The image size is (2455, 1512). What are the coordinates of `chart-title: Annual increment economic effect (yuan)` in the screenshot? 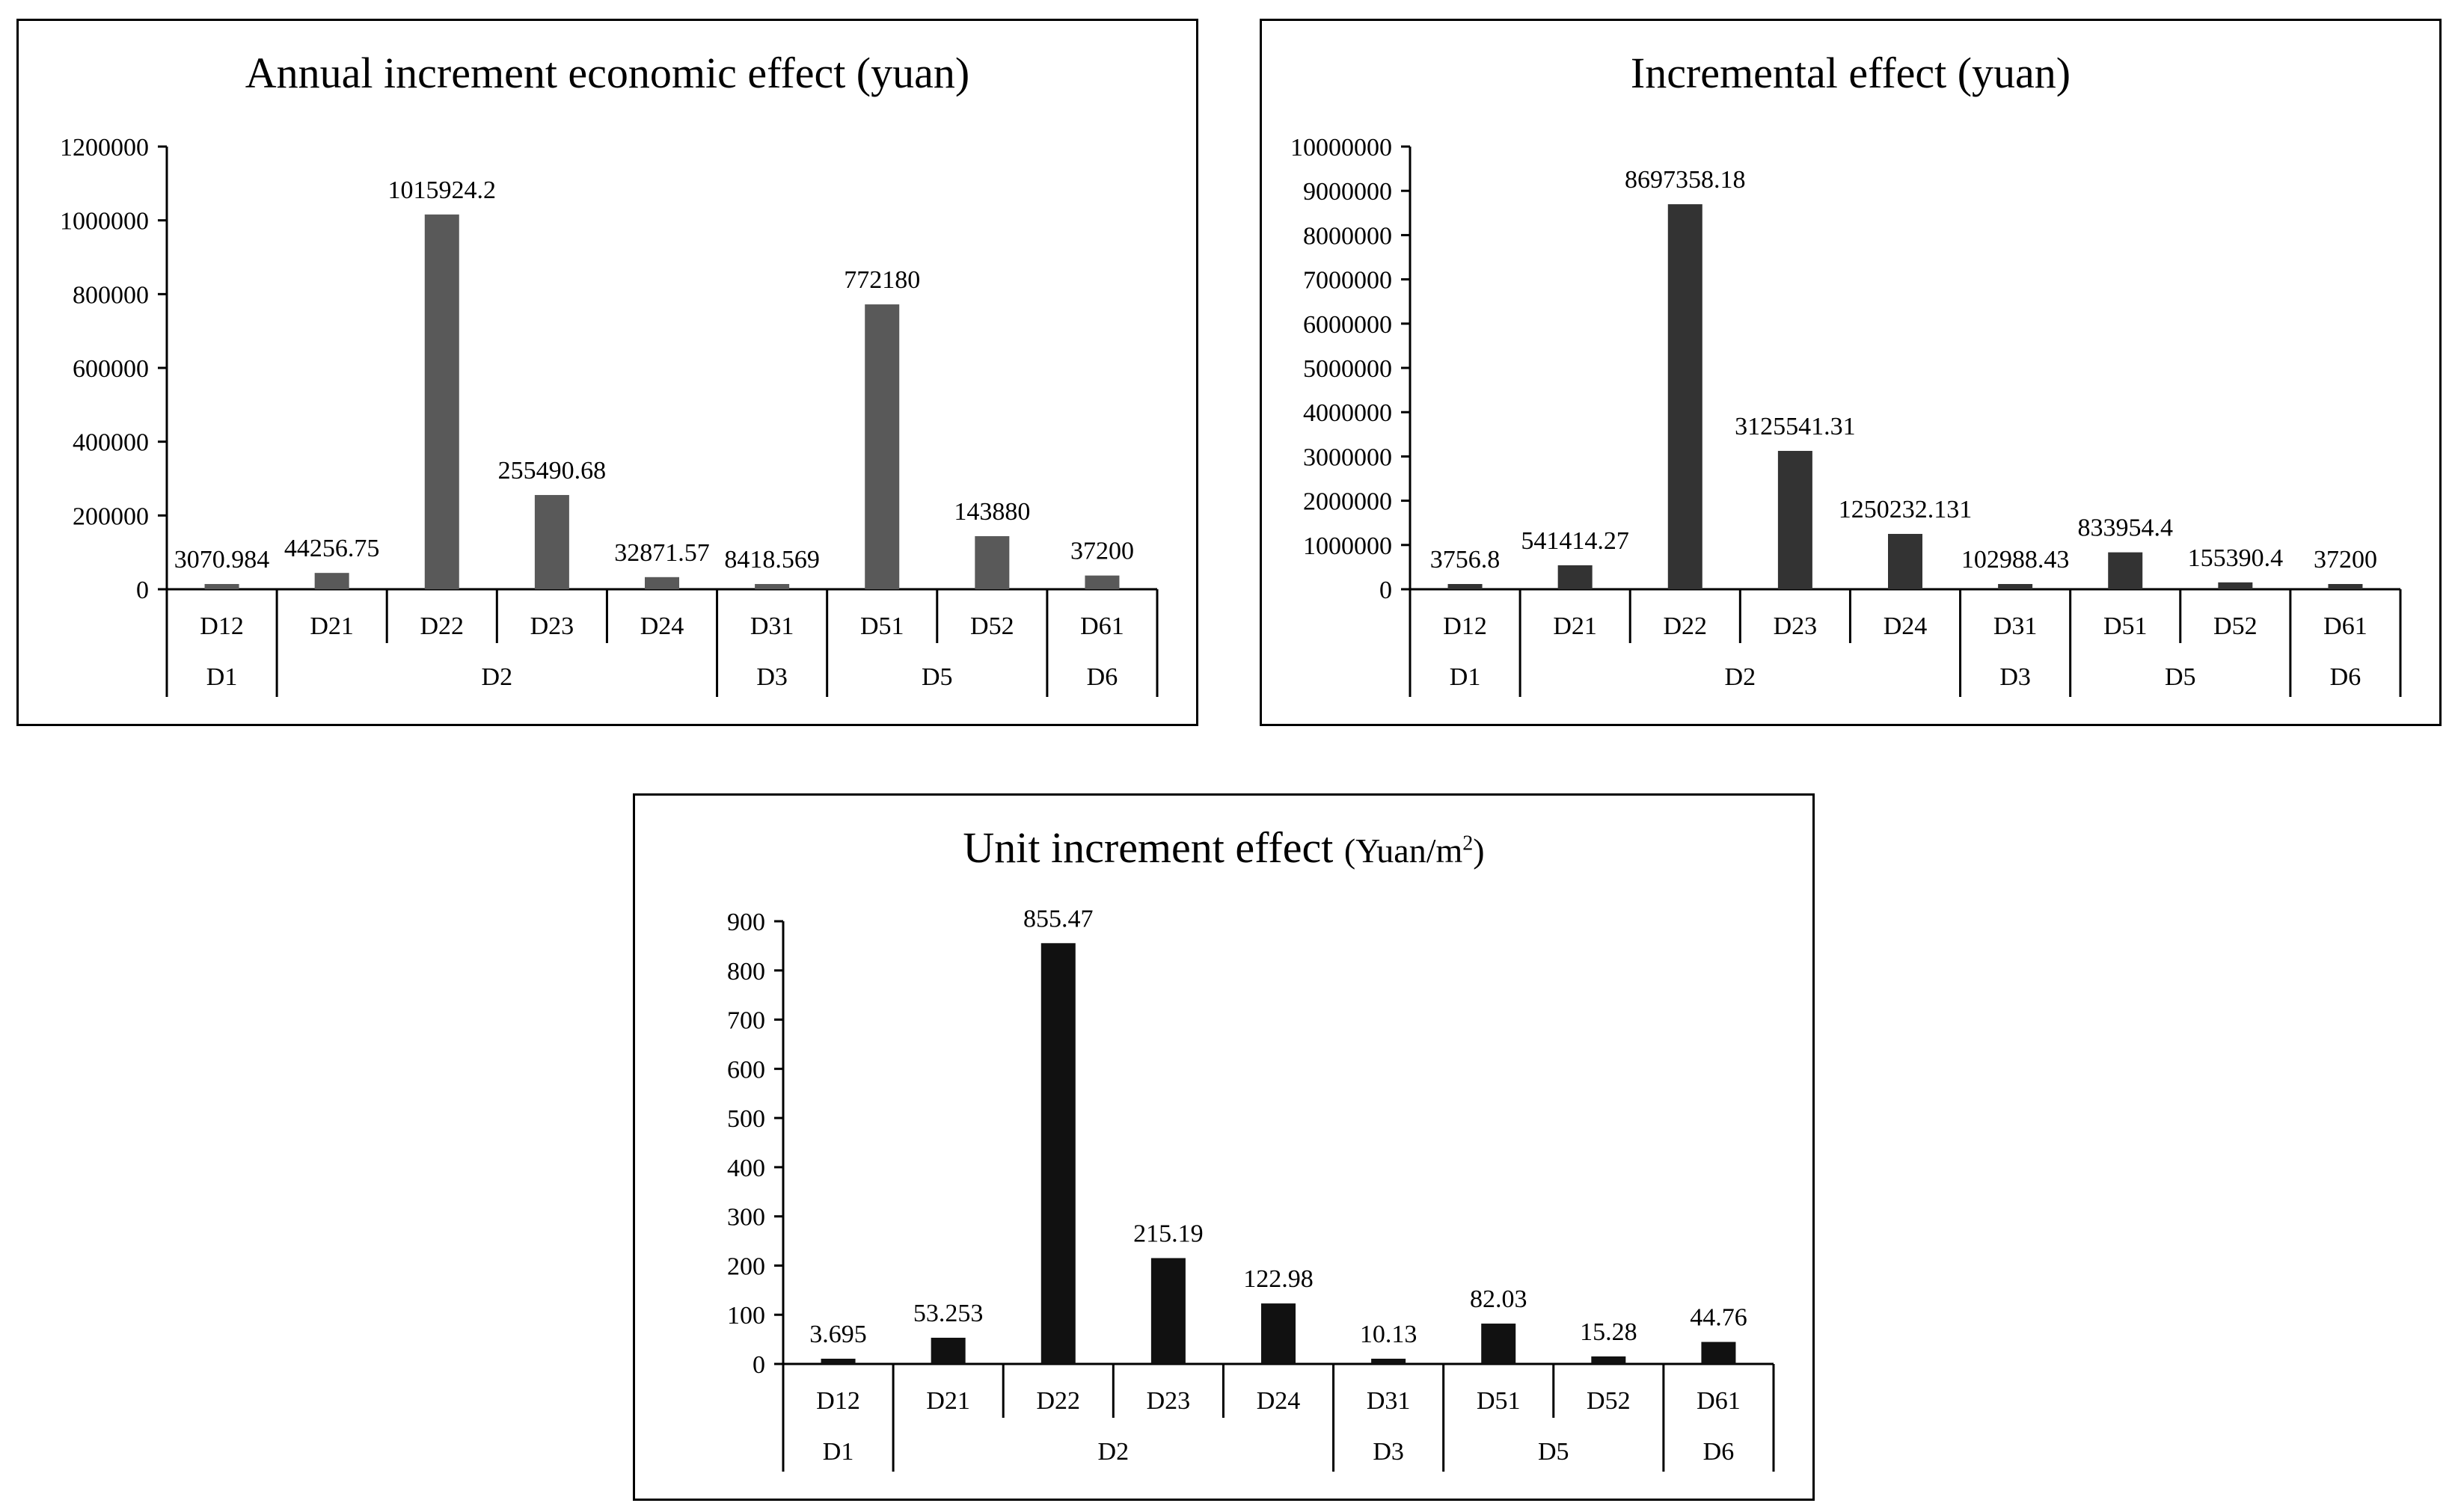 It's located at (607, 73).